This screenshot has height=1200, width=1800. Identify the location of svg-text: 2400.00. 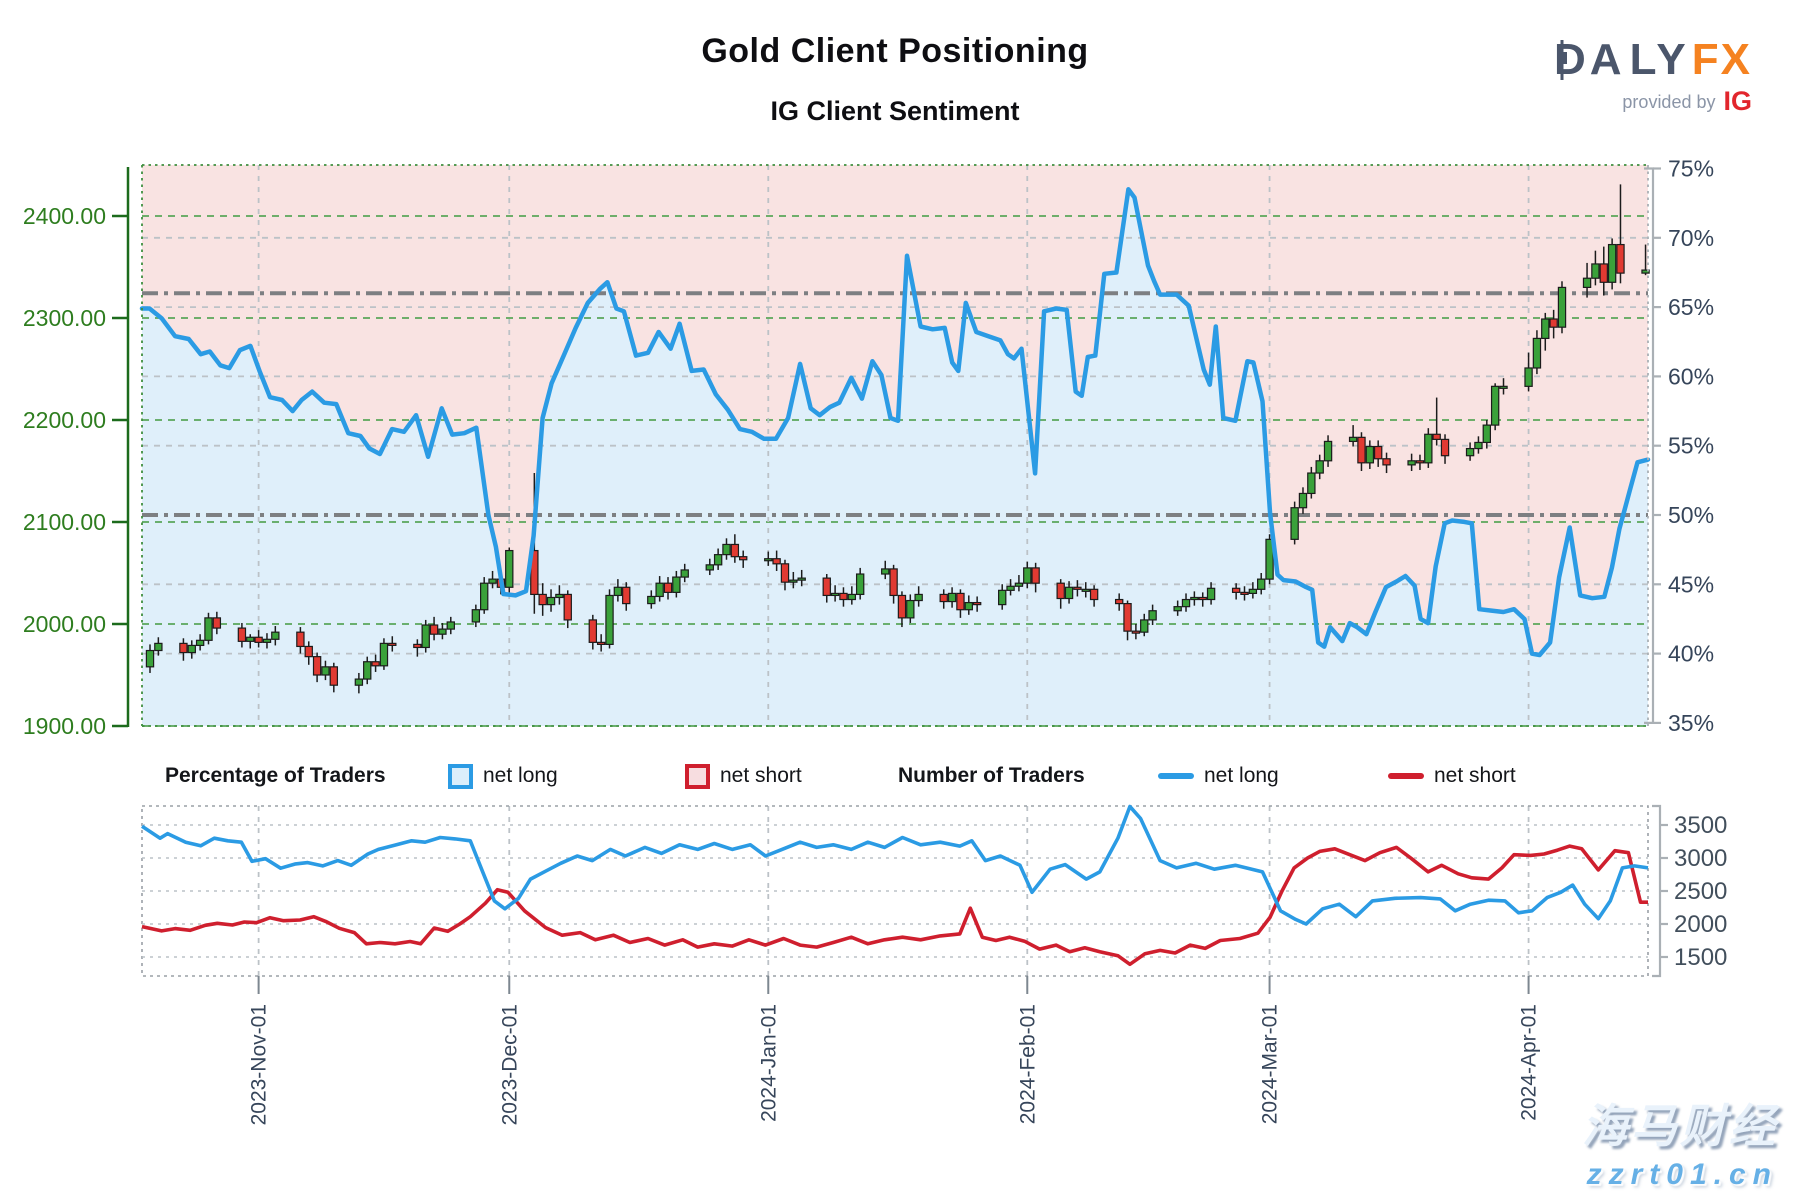
(64, 216).